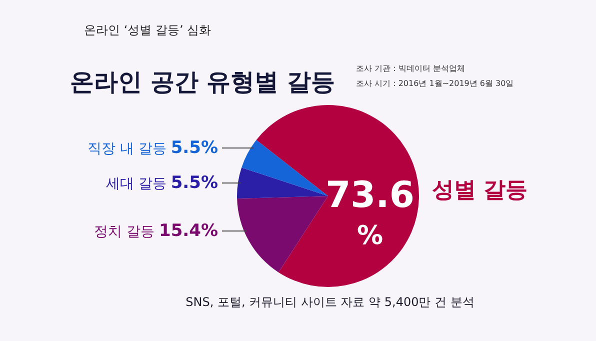 The height and width of the screenshot is (341, 596). Describe the element at coordinates (188, 231) in the screenshot. I see `data-label: 15.4%` at that location.